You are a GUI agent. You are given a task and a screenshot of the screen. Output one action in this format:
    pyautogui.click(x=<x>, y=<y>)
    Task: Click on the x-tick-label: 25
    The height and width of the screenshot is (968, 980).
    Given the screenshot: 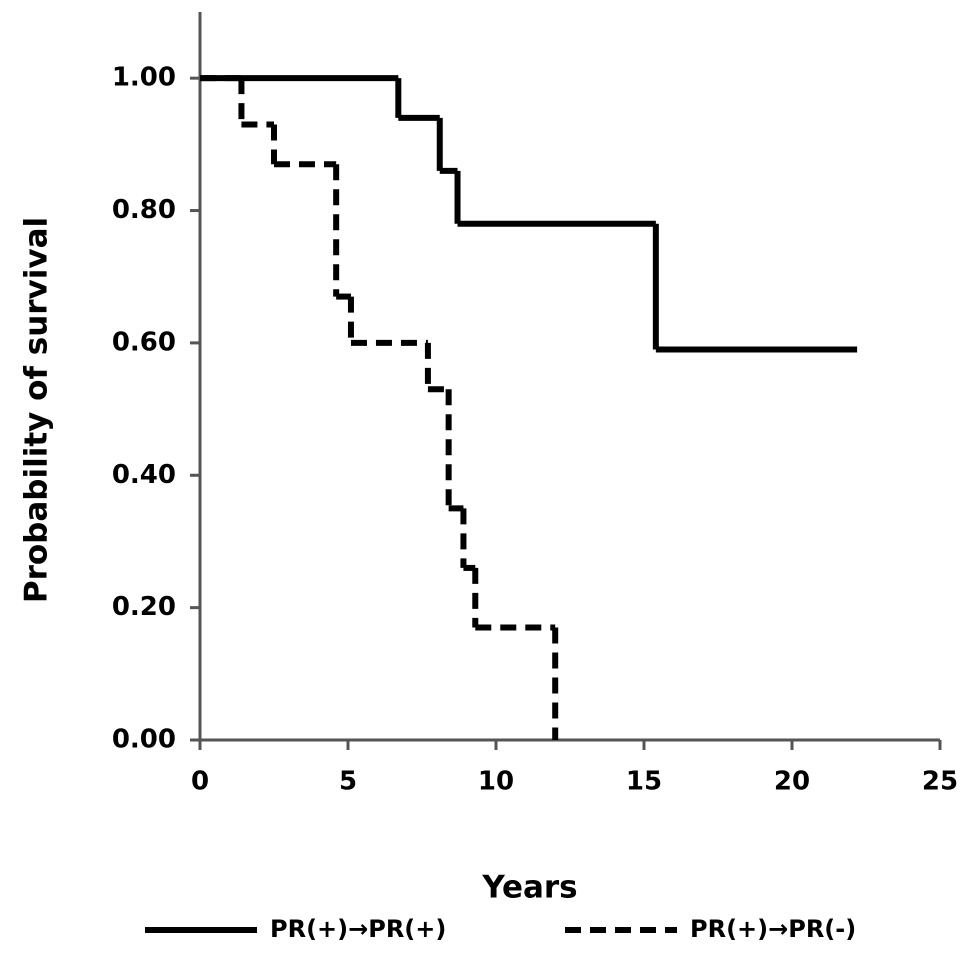 What is the action you would take?
    pyautogui.click(x=940, y=782)
    